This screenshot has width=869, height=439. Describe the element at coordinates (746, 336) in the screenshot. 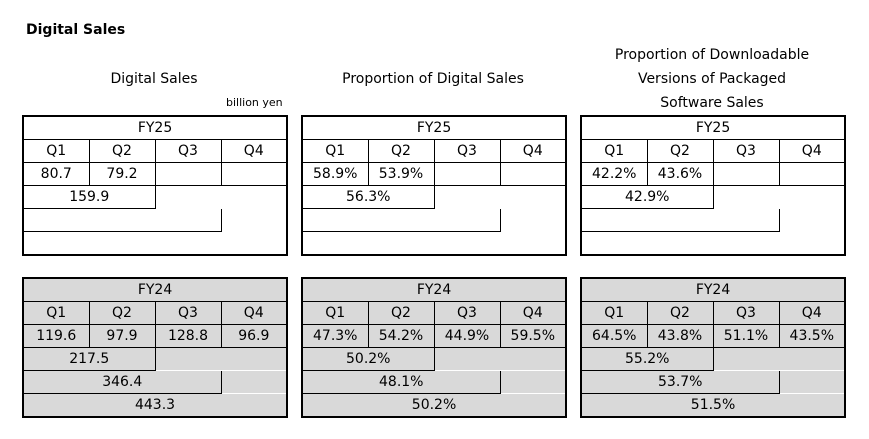

I see `quarter-value: 51.1%` at that location.